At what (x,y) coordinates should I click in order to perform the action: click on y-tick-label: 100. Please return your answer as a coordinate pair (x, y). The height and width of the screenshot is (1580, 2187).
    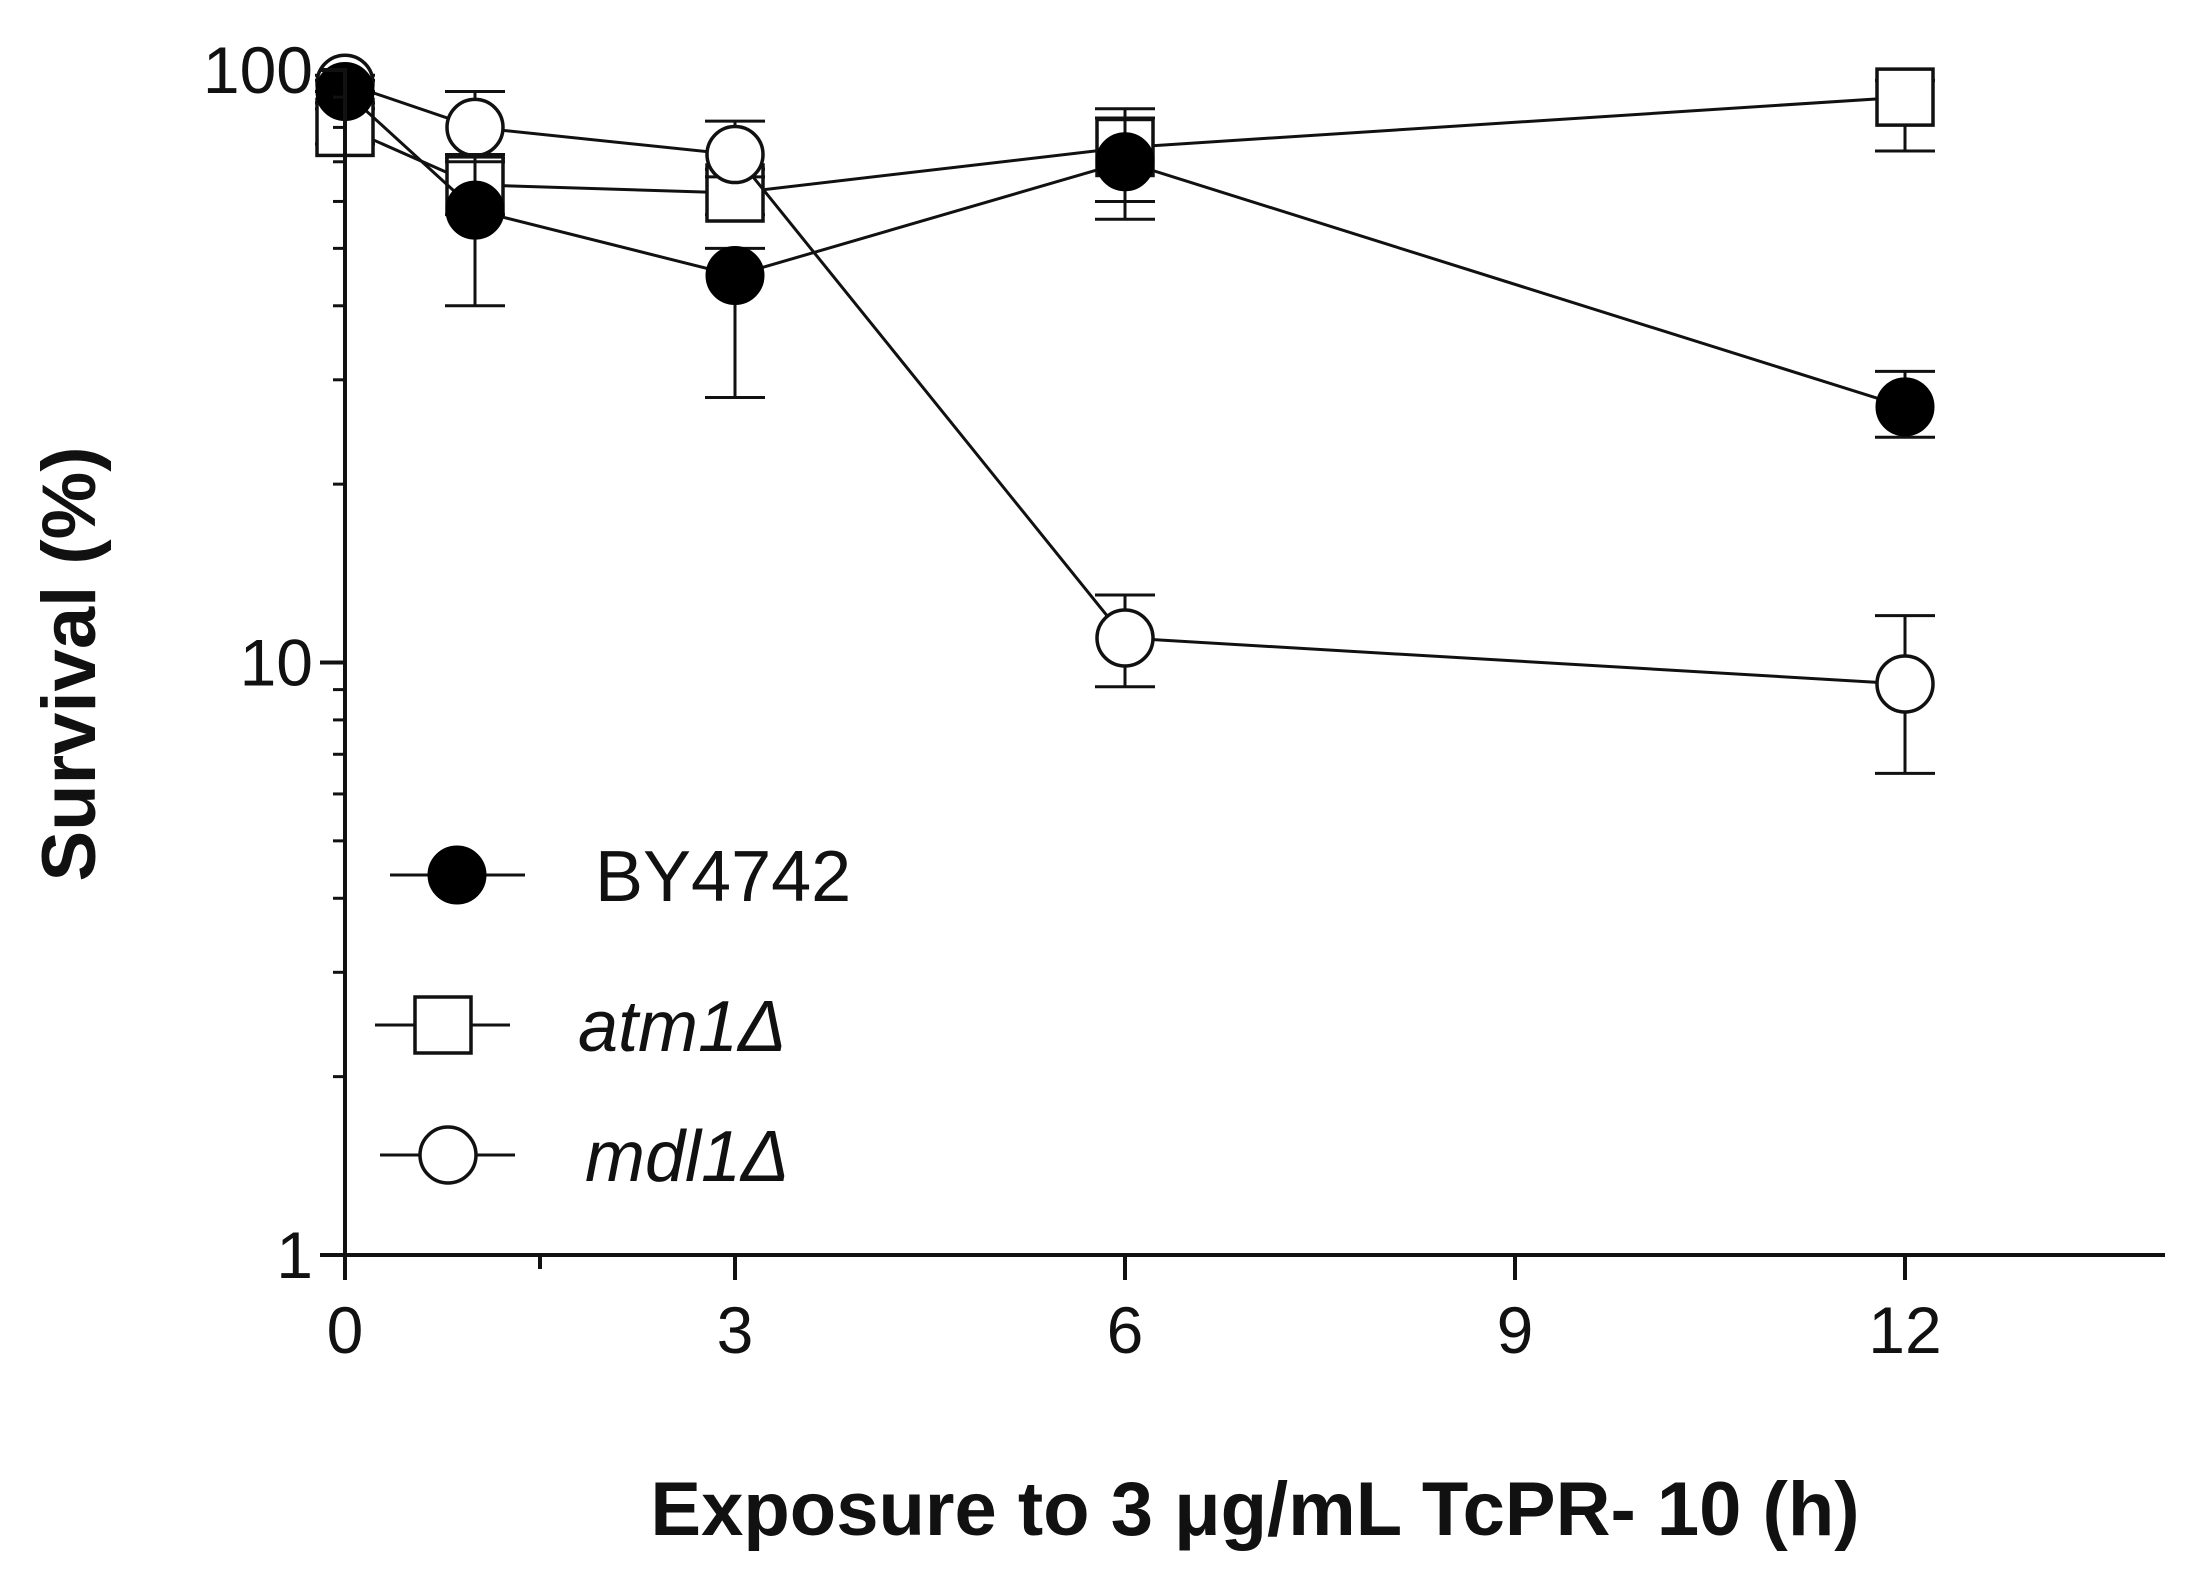
    Looking at the image, I should click on (258, 70).